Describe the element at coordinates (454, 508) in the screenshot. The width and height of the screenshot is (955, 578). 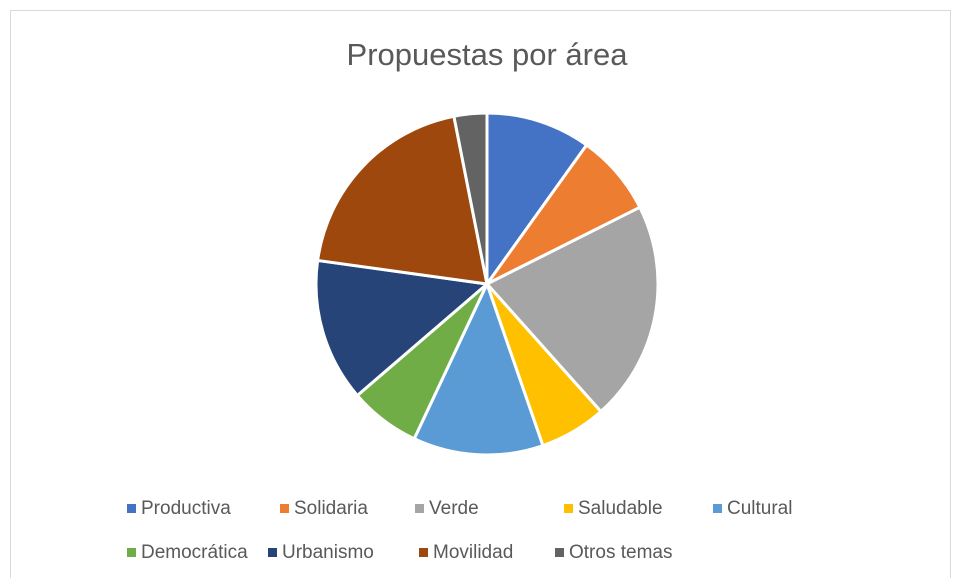
I see `legend-label: Verde` at that location.